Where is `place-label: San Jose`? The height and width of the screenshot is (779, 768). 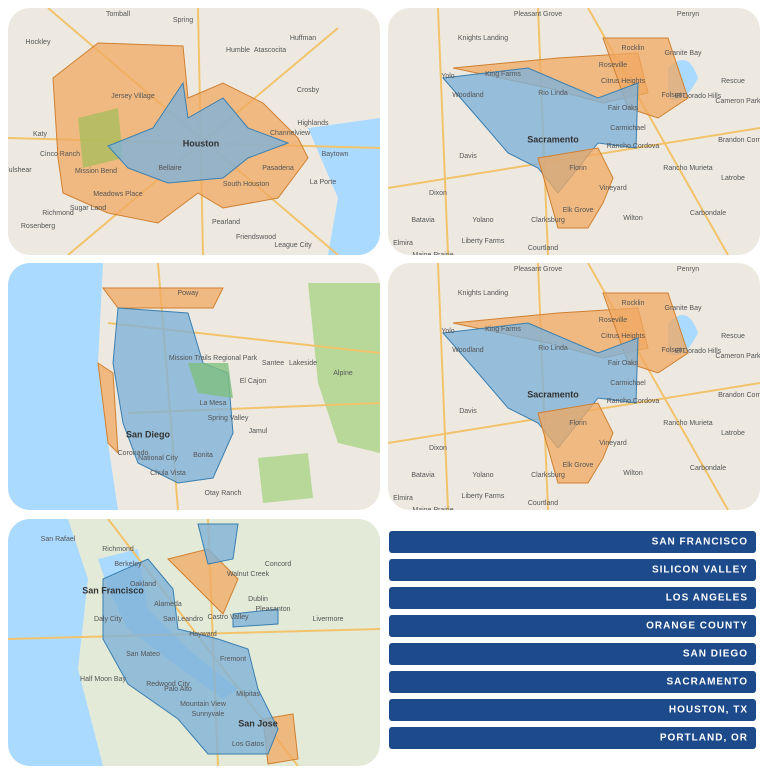
place-label: San Jose is located at coordinates (258, 723).